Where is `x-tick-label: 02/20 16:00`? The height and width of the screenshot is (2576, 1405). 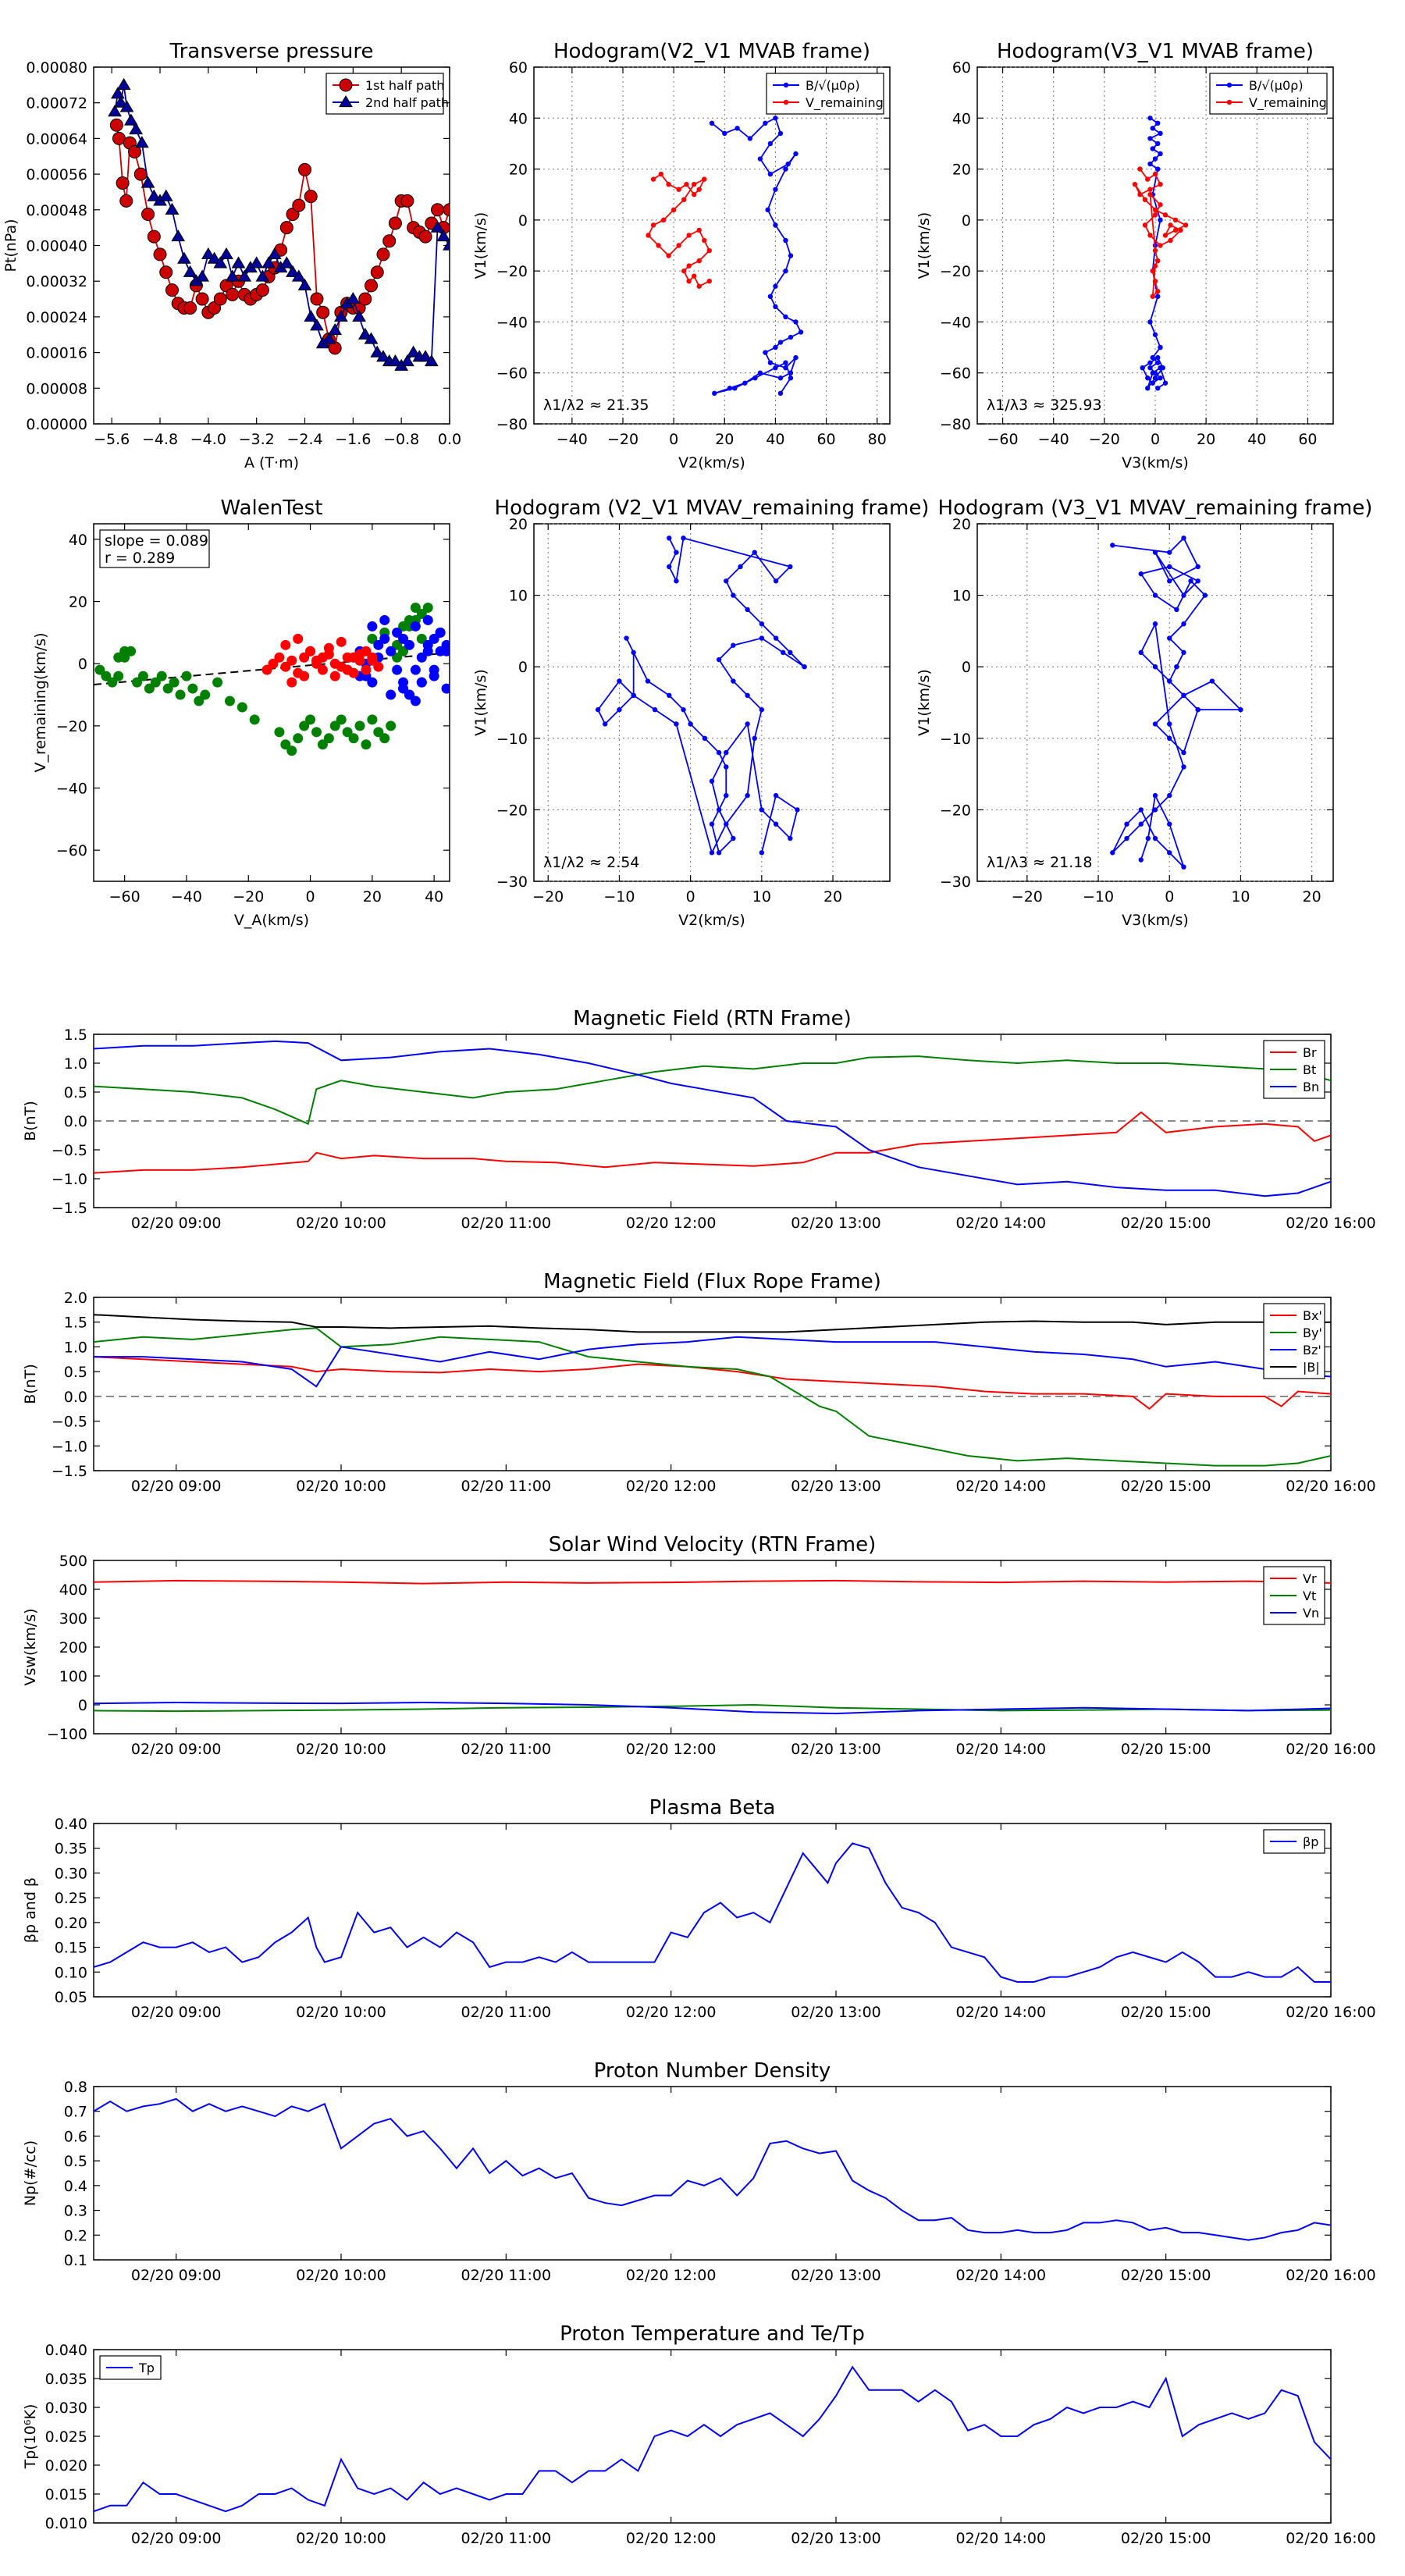
x-tick-label: 02/20 16:00 is located at coordinates (1331, 1223).